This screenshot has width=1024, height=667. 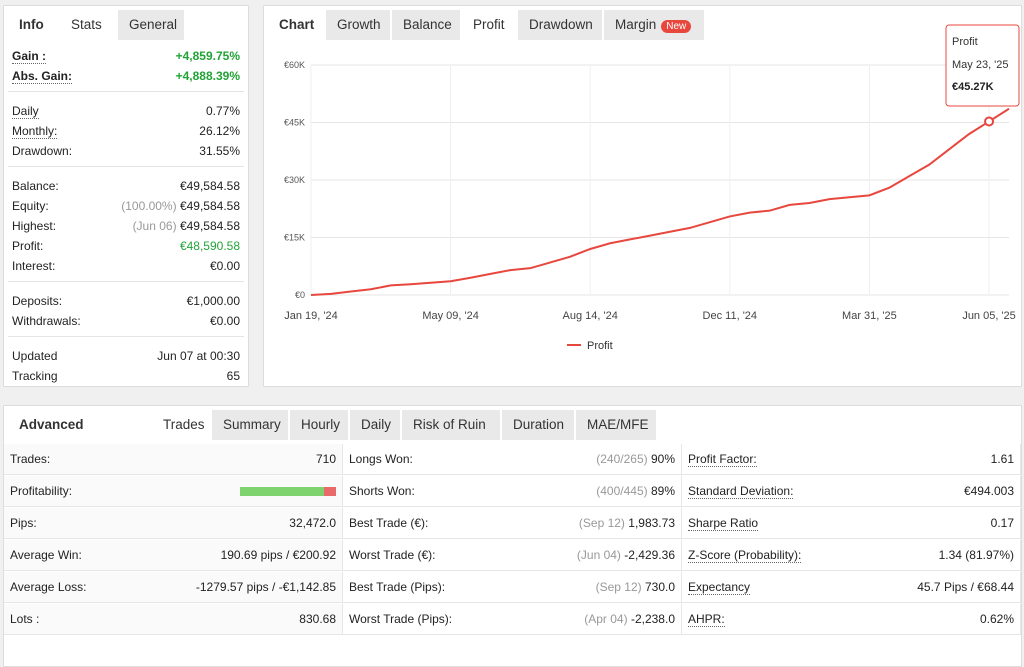 I want to click on tab: General, so click(x=151, y=25).